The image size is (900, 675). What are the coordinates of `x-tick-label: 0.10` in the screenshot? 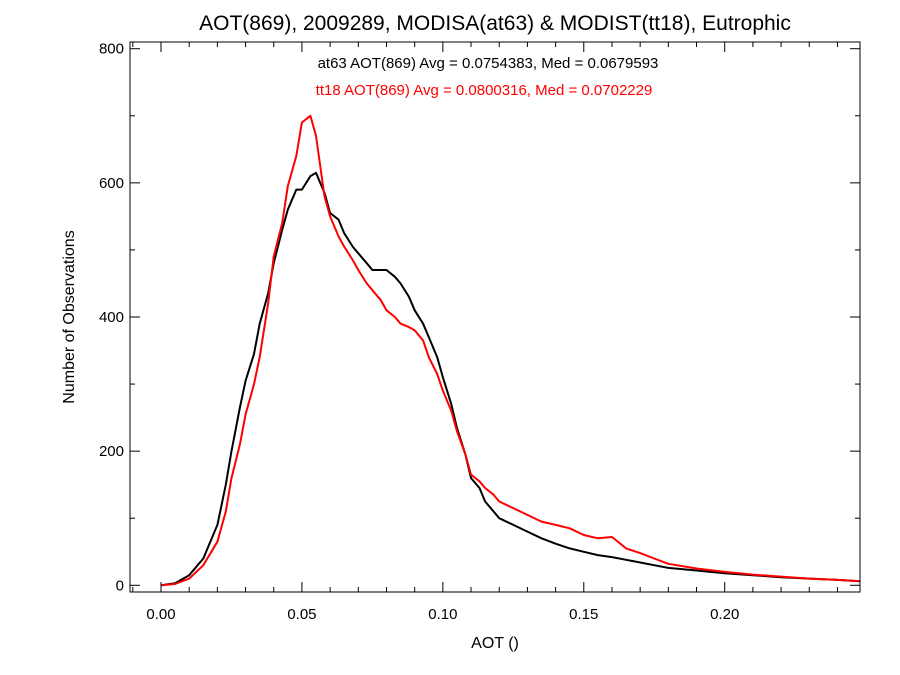 It's located at (442, 614).